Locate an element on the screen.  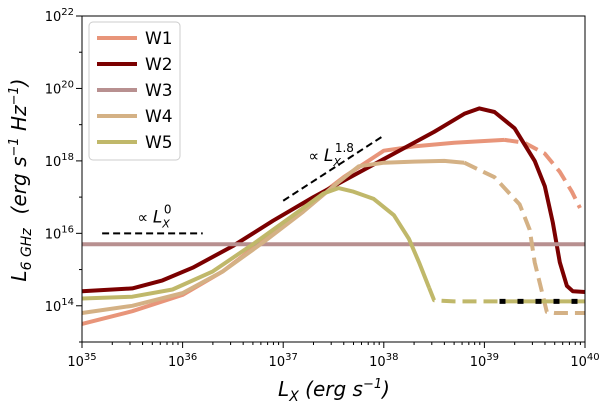
y-axis-tick-labels: 1014 1016 1018 1020 1022 is located at coordinates (59, 161).